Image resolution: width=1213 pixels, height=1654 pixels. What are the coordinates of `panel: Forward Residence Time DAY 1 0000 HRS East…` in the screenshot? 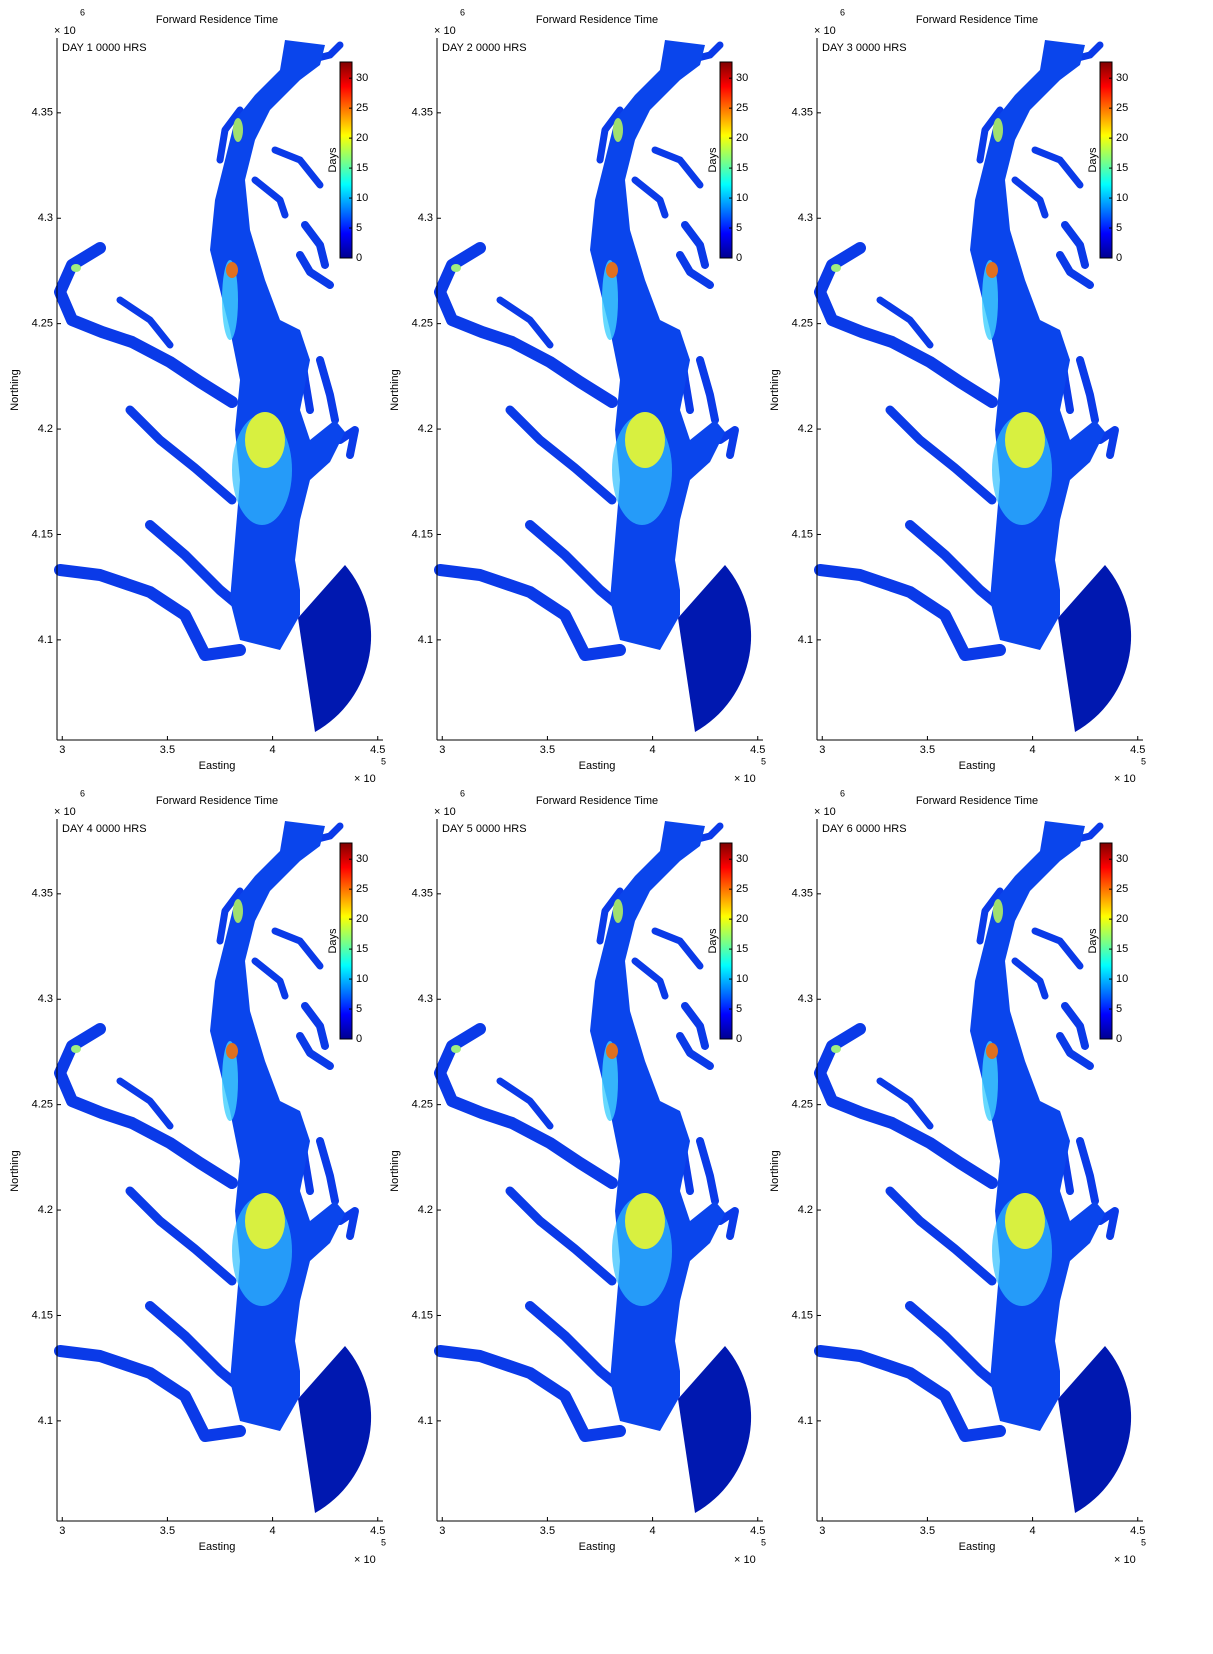 It's located at (197, 396).